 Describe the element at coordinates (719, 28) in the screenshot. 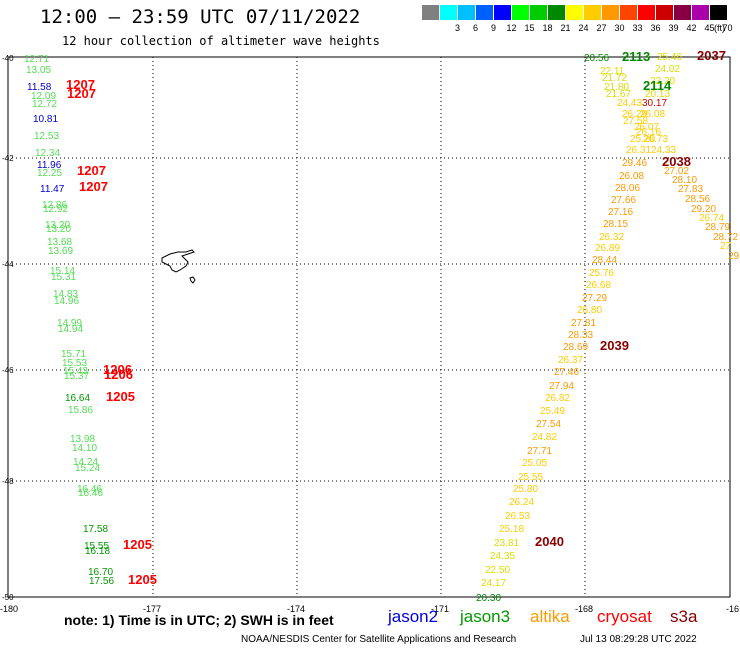

I see `scale-unit: (ft)` at that location.